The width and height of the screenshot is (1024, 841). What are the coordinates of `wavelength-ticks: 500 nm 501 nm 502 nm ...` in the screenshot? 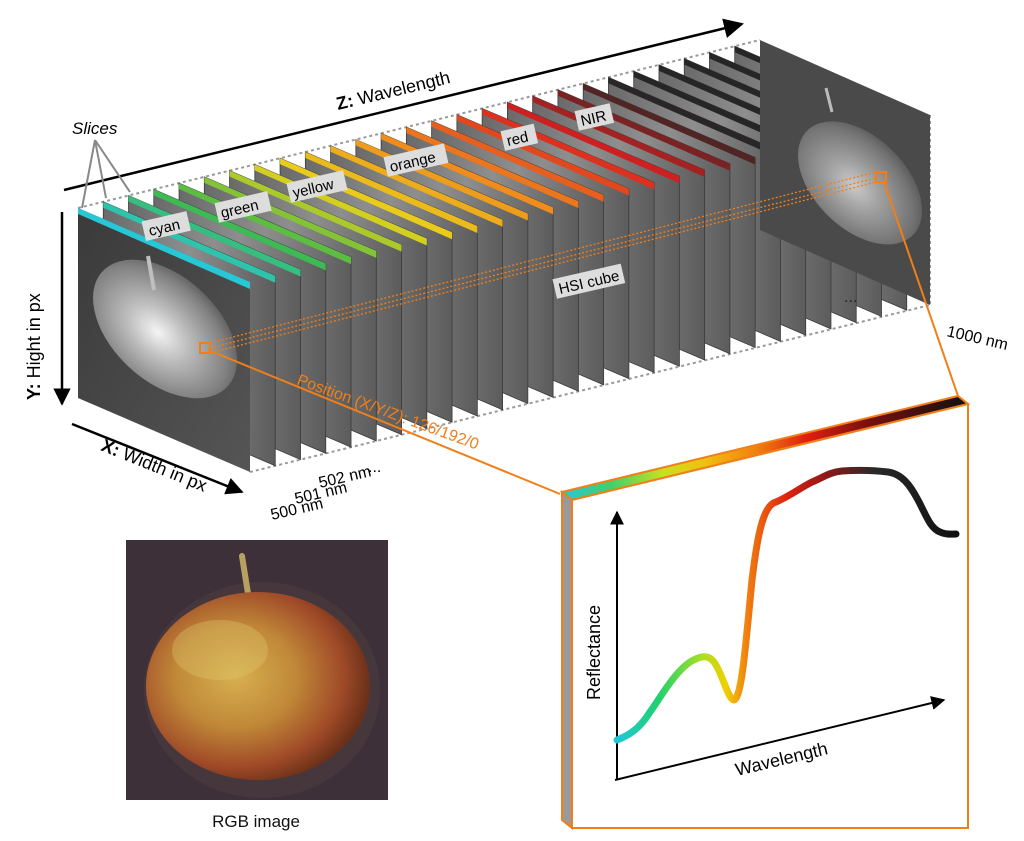 It's located at (325, 491).